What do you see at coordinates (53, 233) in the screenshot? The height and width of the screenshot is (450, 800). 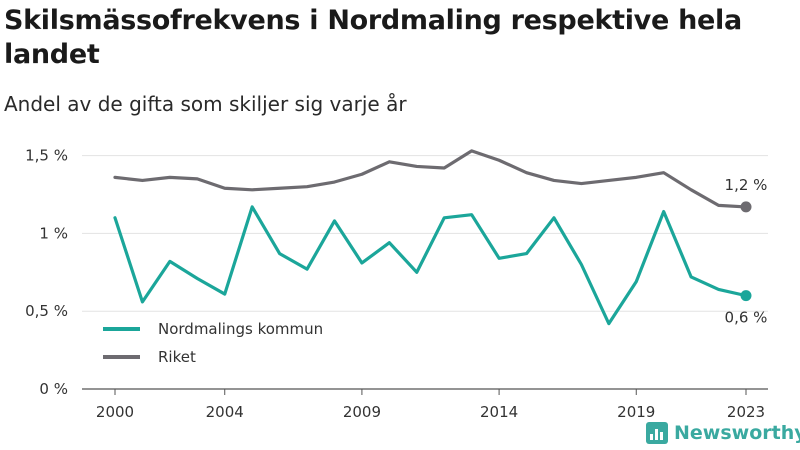 I see `y-tick-label: 1 %` at bounding box center [53, 233].